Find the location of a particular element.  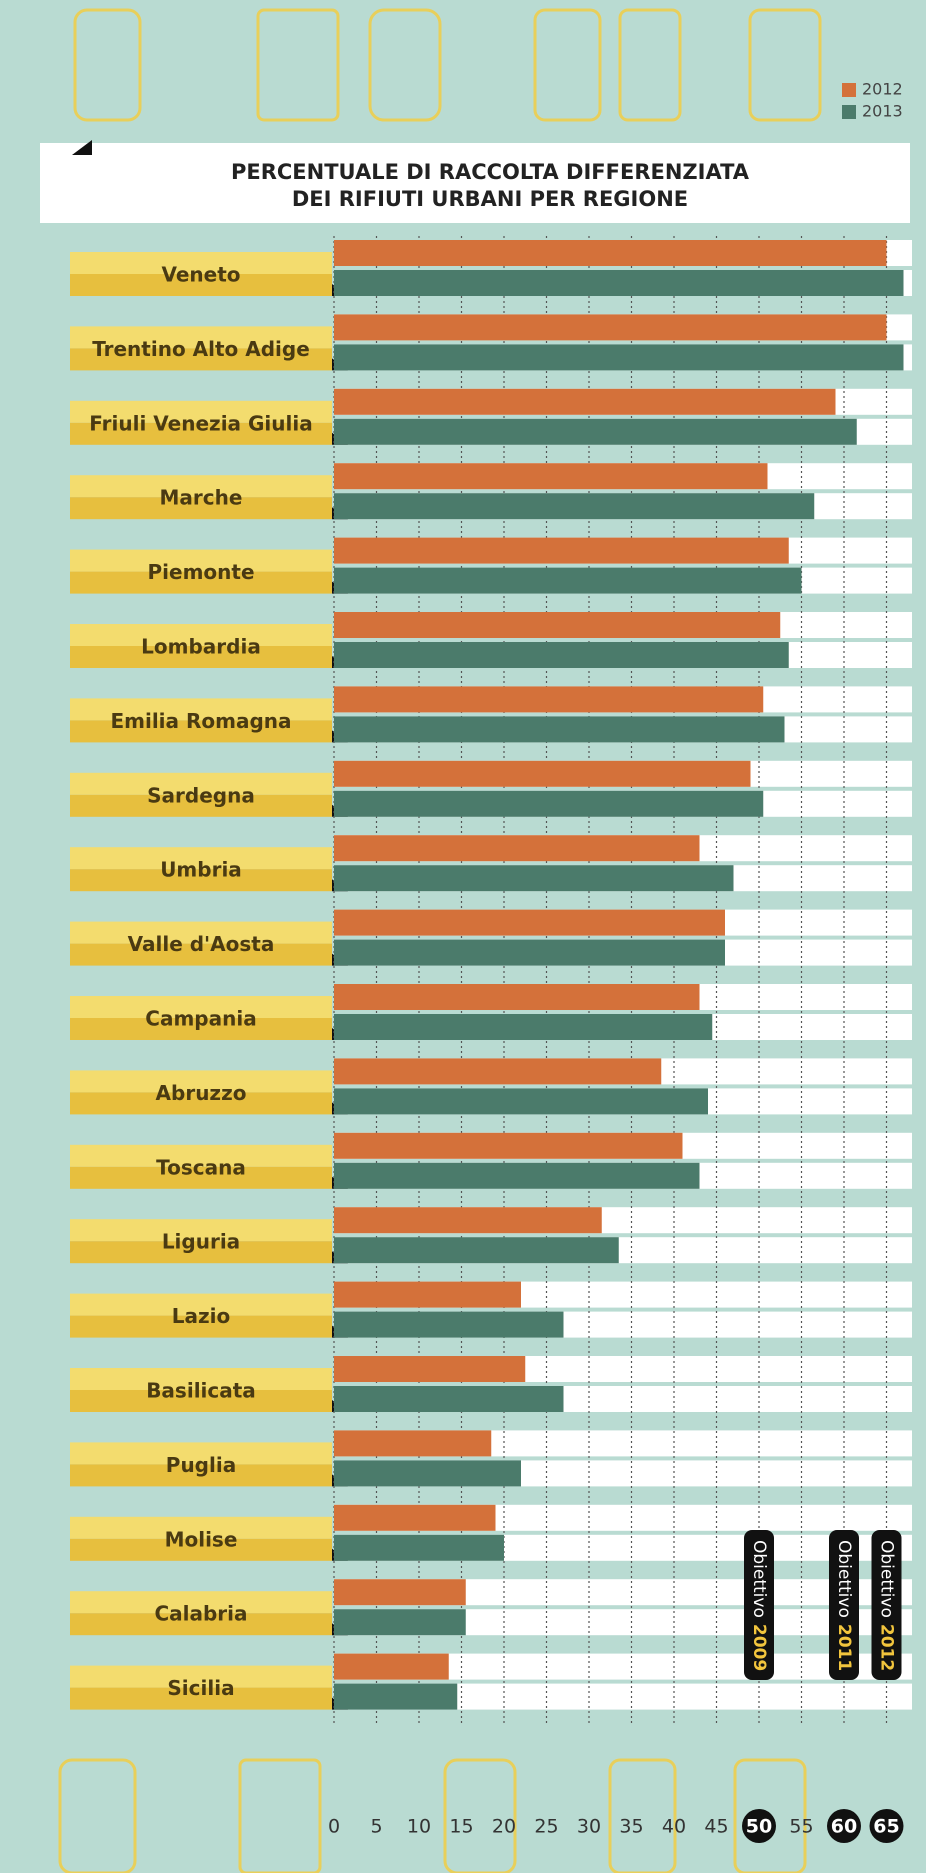

objective-year: 2012 is located at coordinates (887, 1647).